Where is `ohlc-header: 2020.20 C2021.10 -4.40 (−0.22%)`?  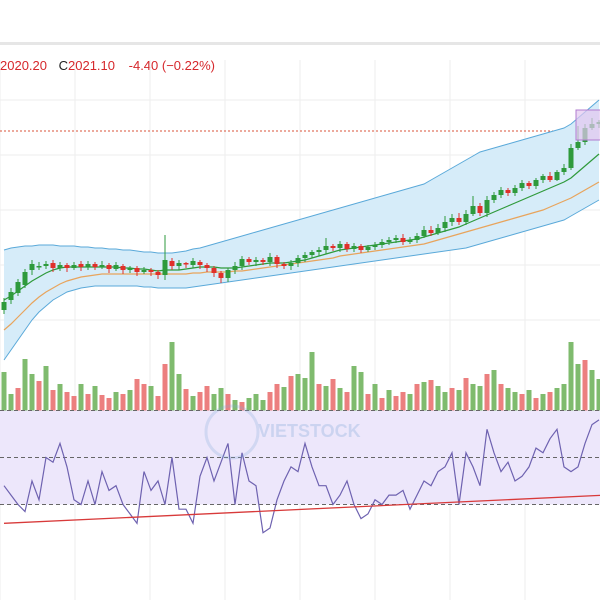
ohlc-header: 2020.20 C2021.10 -4.40 (−0.22%) is located at coordinates (108, 65).